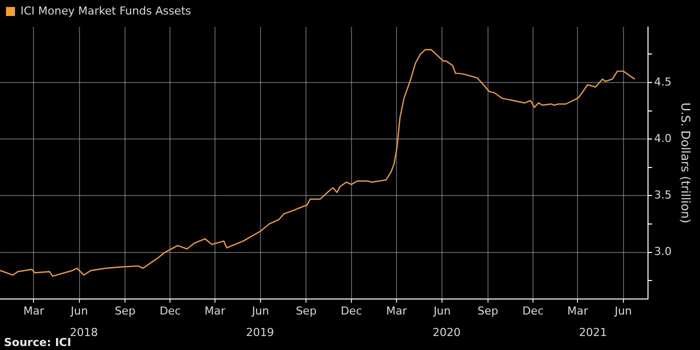  I want to click on legend-label: ICI Money Market Funds Assets, so click(106, 11).